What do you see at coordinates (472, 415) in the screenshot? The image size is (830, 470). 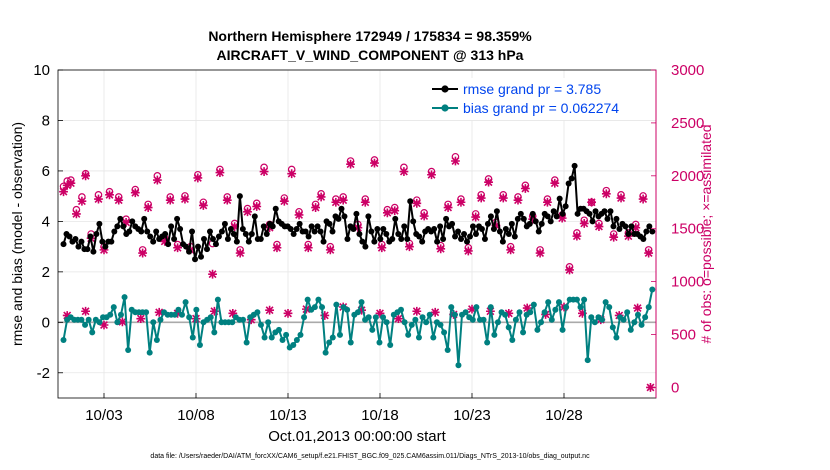 I see `x-tick-label: 10/23` at bounding box center [472, 415].